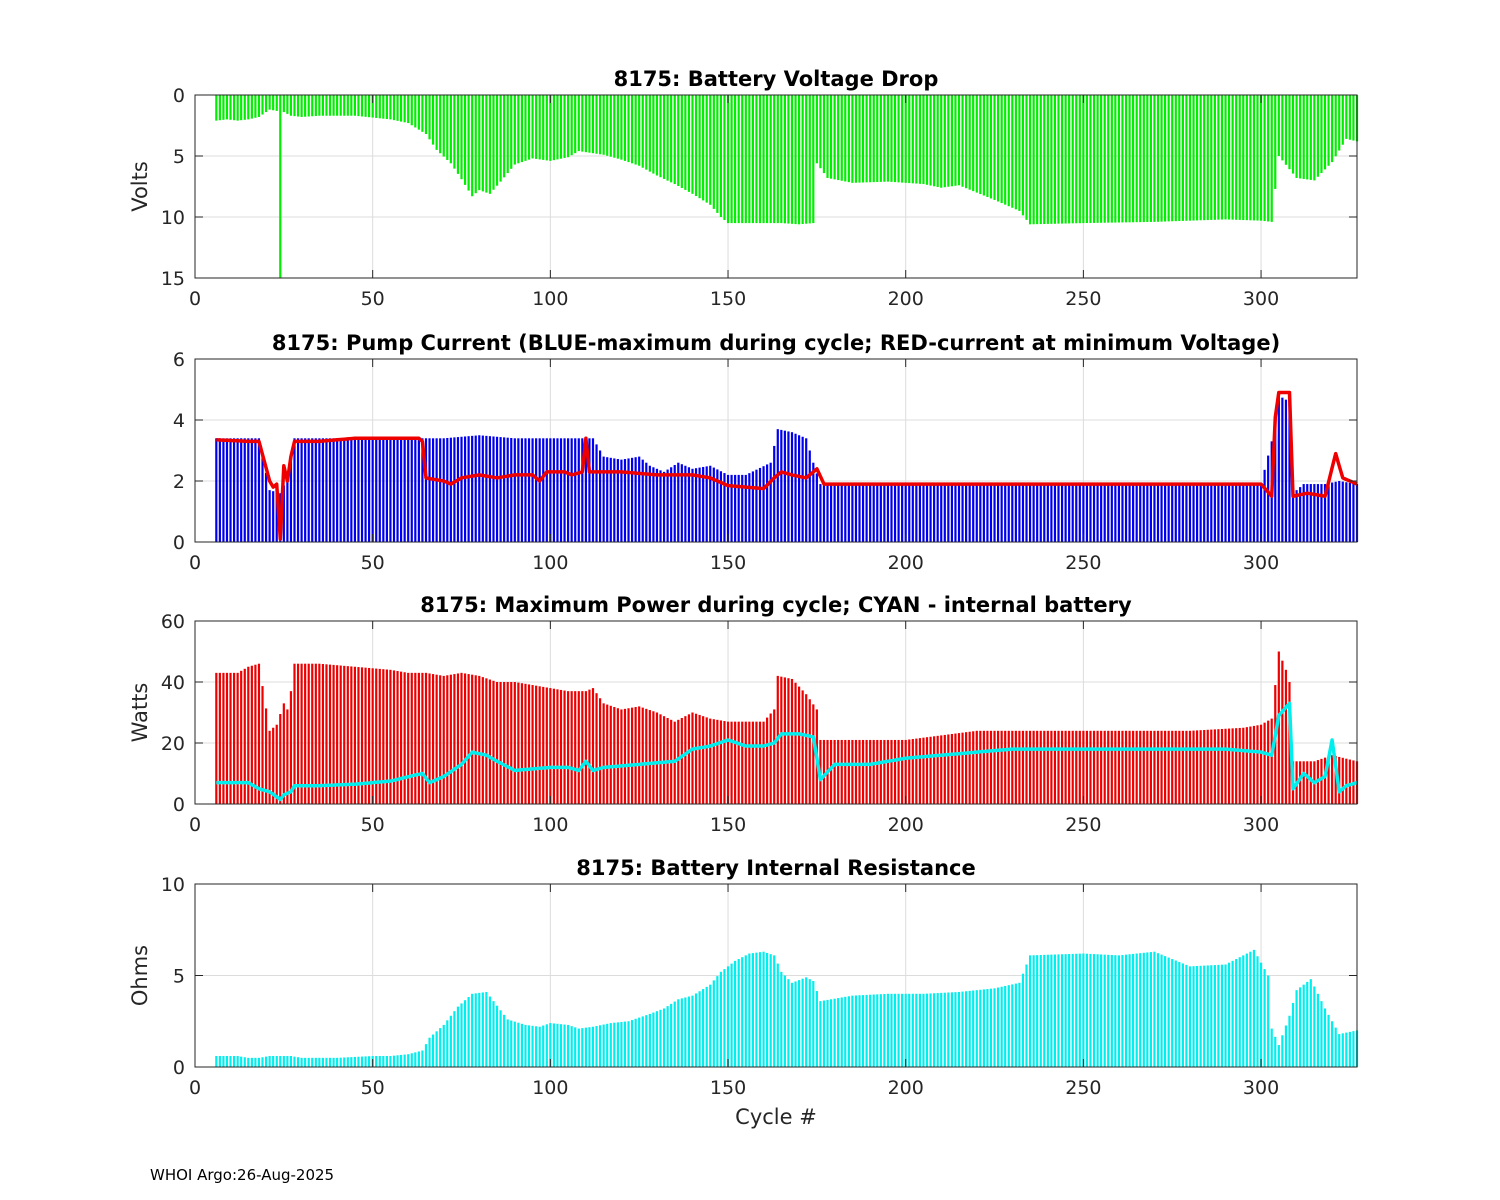 The image size is (1500, 1200). I want to click on y-tick-label: 6, so click(179, 360).